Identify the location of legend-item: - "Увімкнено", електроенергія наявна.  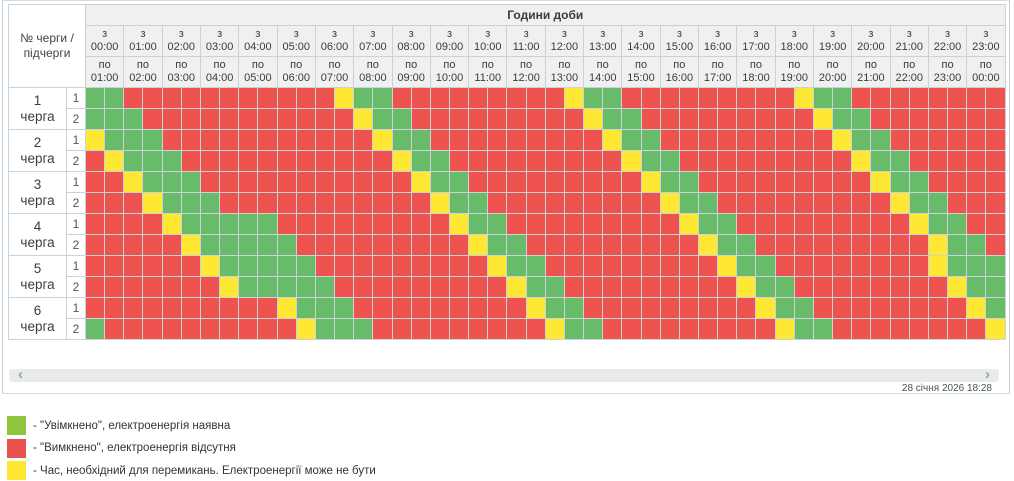
(191, 425).